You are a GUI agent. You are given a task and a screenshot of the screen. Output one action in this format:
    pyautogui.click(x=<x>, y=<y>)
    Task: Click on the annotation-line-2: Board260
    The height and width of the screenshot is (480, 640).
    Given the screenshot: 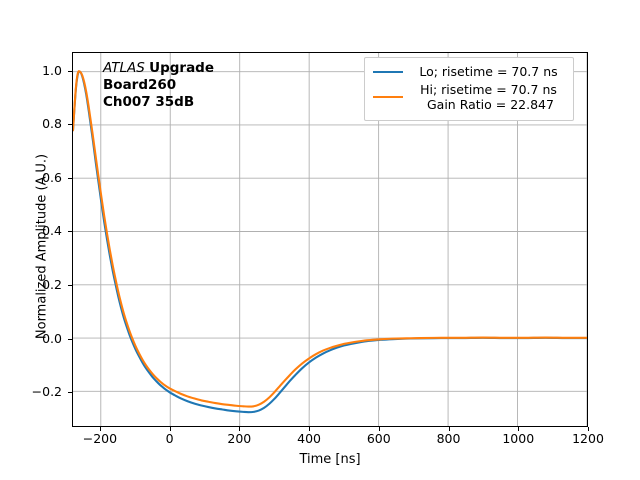 What is the action you would take?
    pyautogui.click(x=140, y=85)
    